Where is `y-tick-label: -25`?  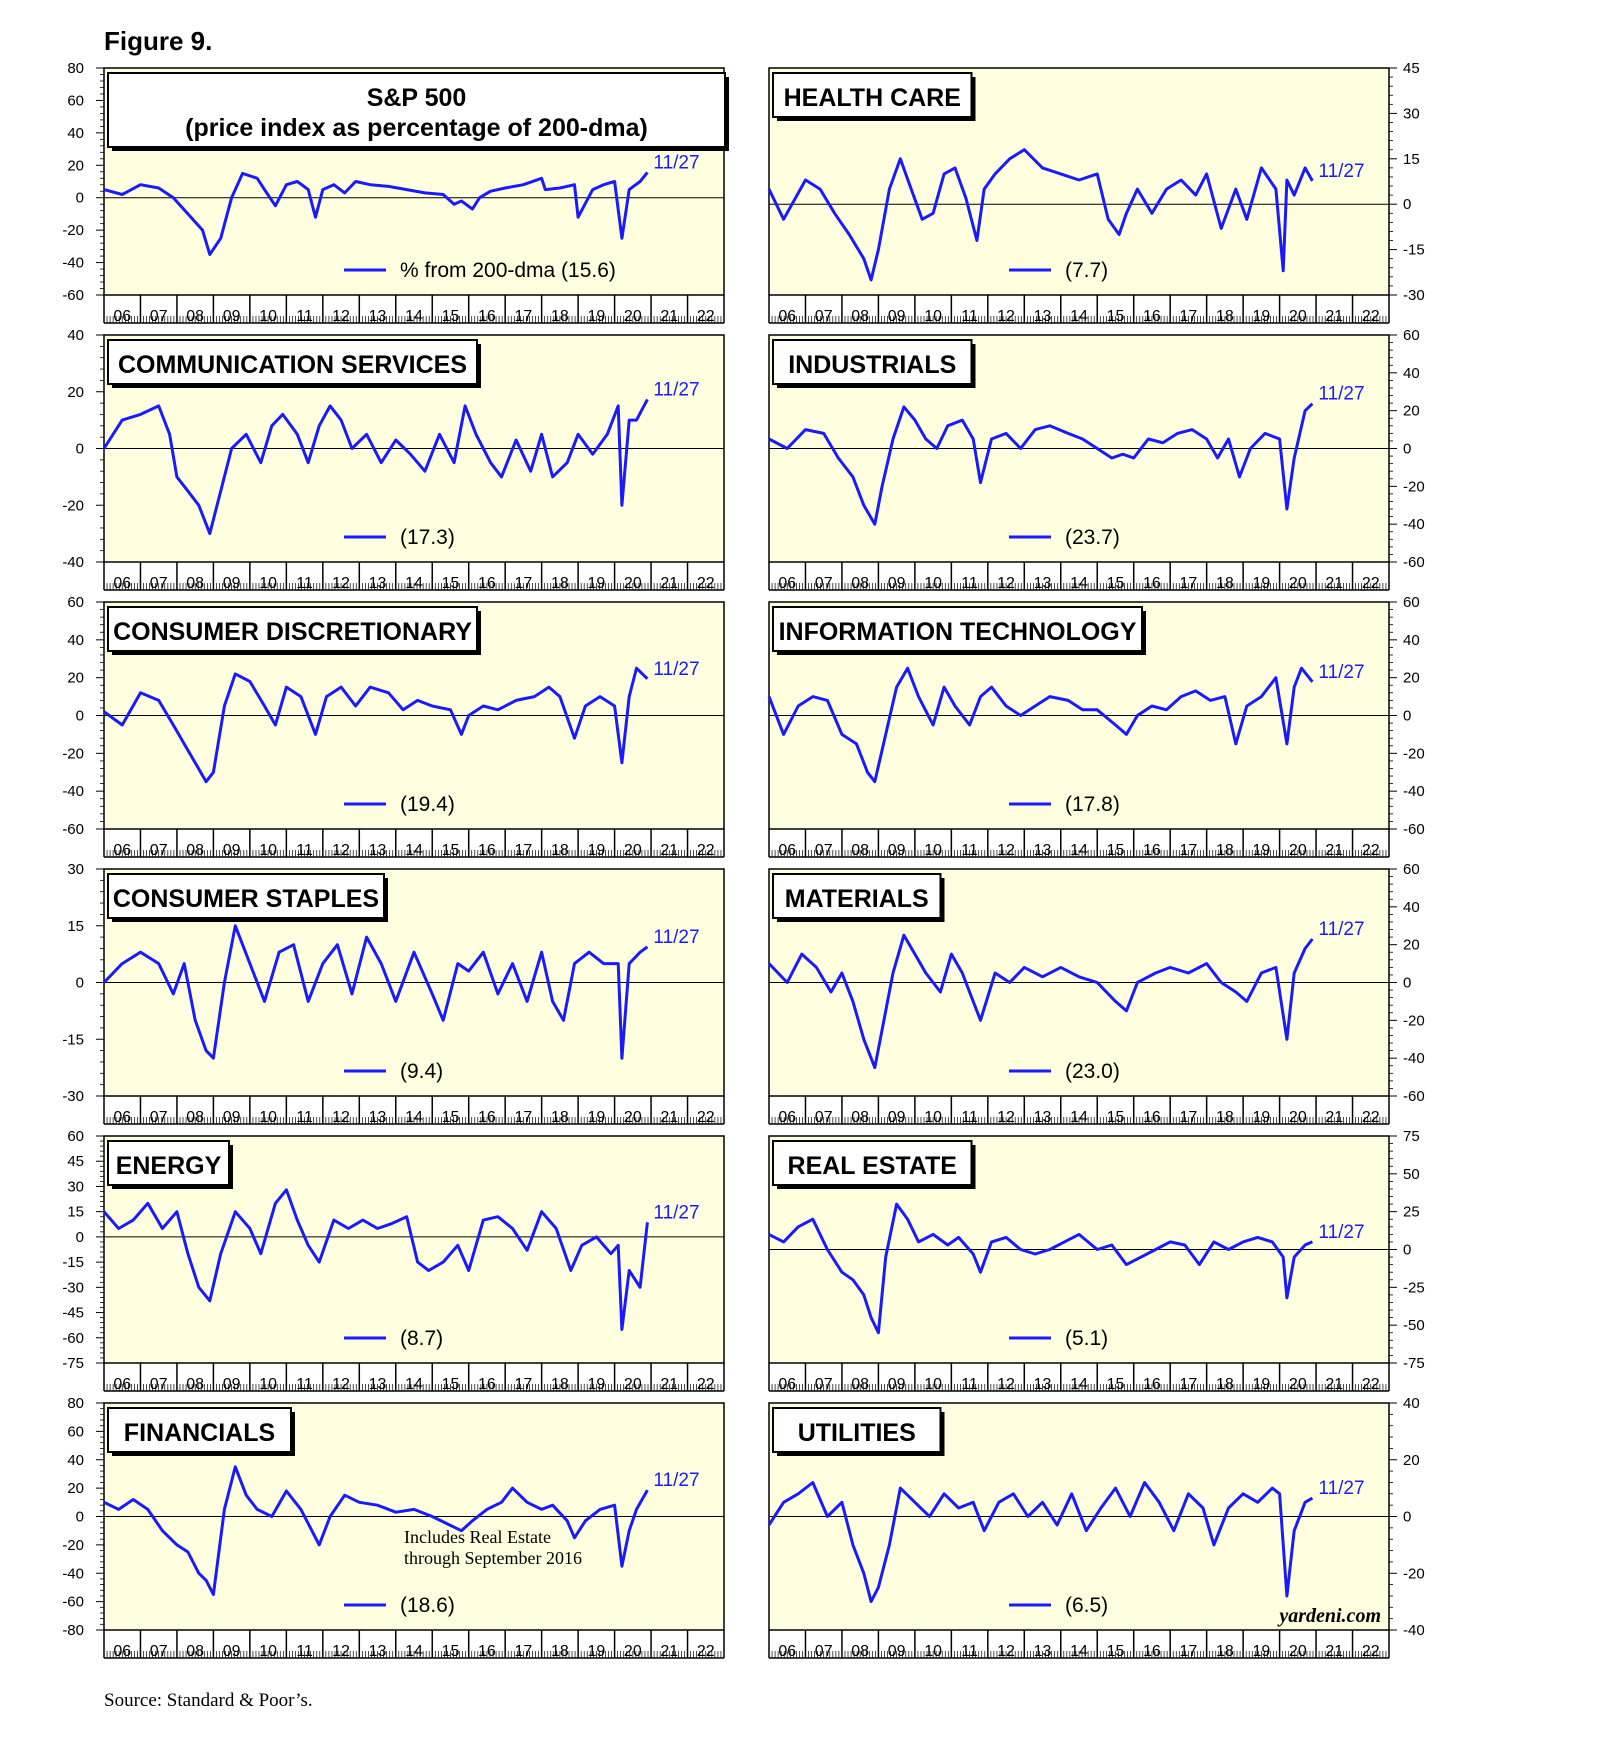 y-tick-label: -25 is located at coordinates (1414, 1287).